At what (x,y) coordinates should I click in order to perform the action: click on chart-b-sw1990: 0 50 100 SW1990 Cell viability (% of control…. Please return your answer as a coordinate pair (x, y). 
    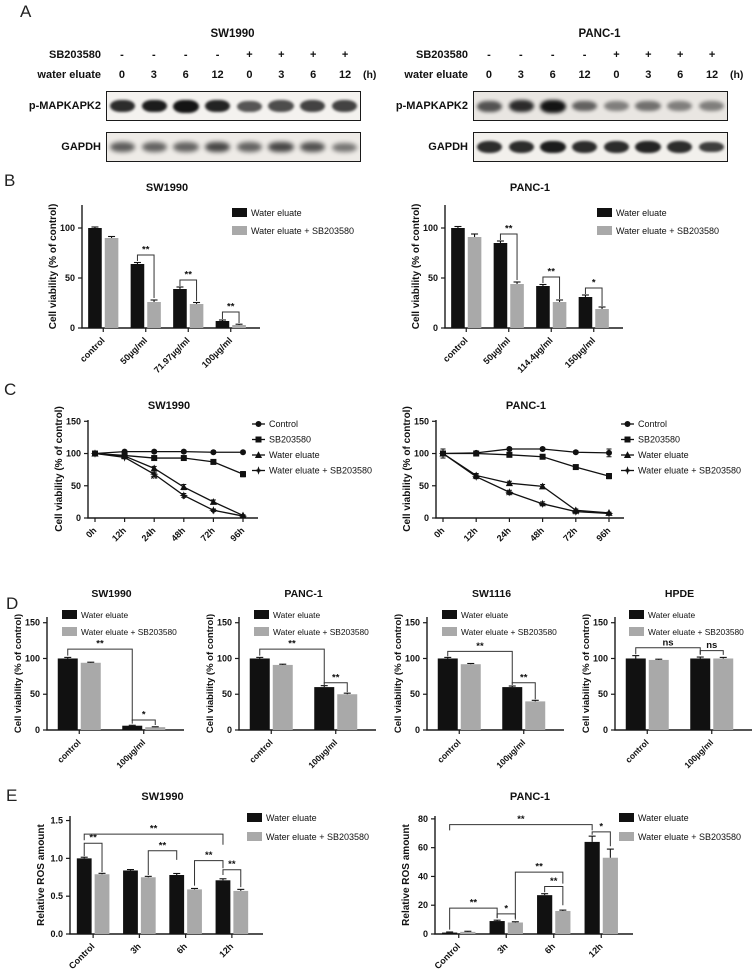
    Looking at the image, I should click on (201, 278).